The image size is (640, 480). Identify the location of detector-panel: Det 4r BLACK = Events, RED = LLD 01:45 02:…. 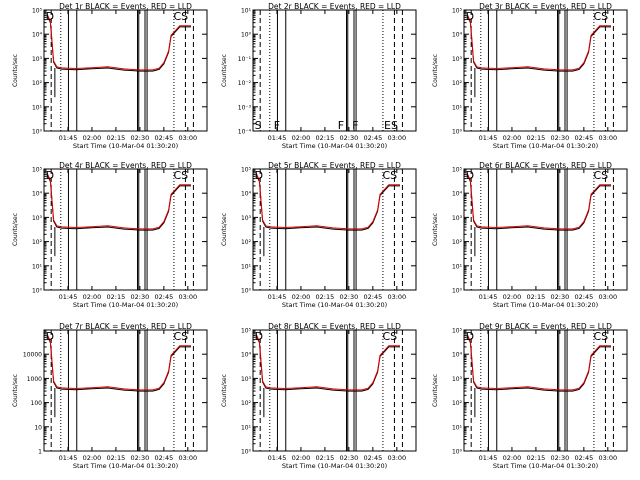
(110, 235).